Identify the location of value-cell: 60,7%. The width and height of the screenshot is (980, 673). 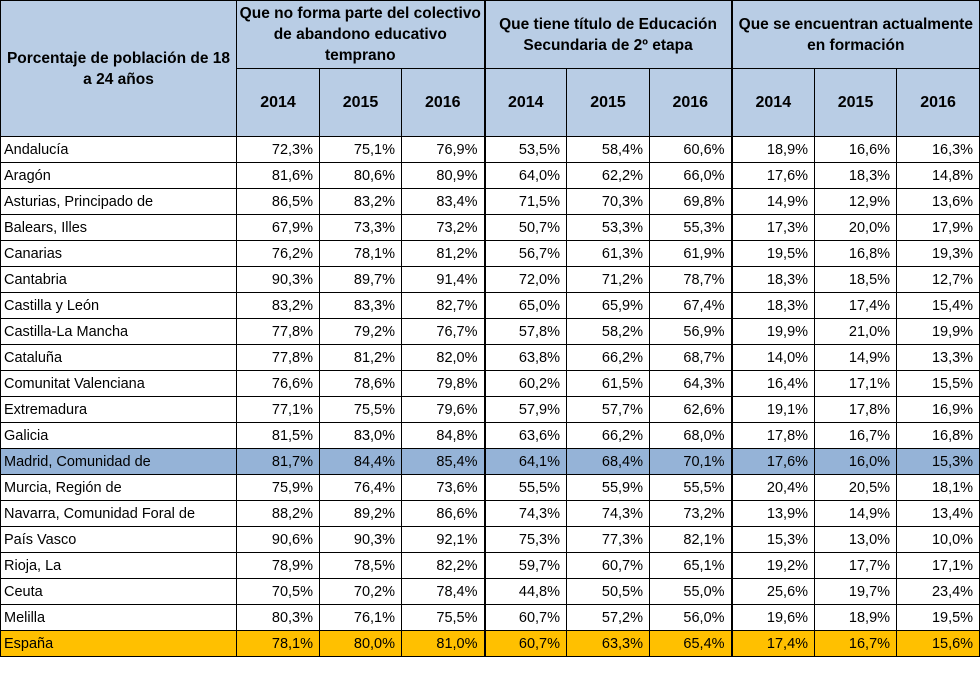
(525, 617).